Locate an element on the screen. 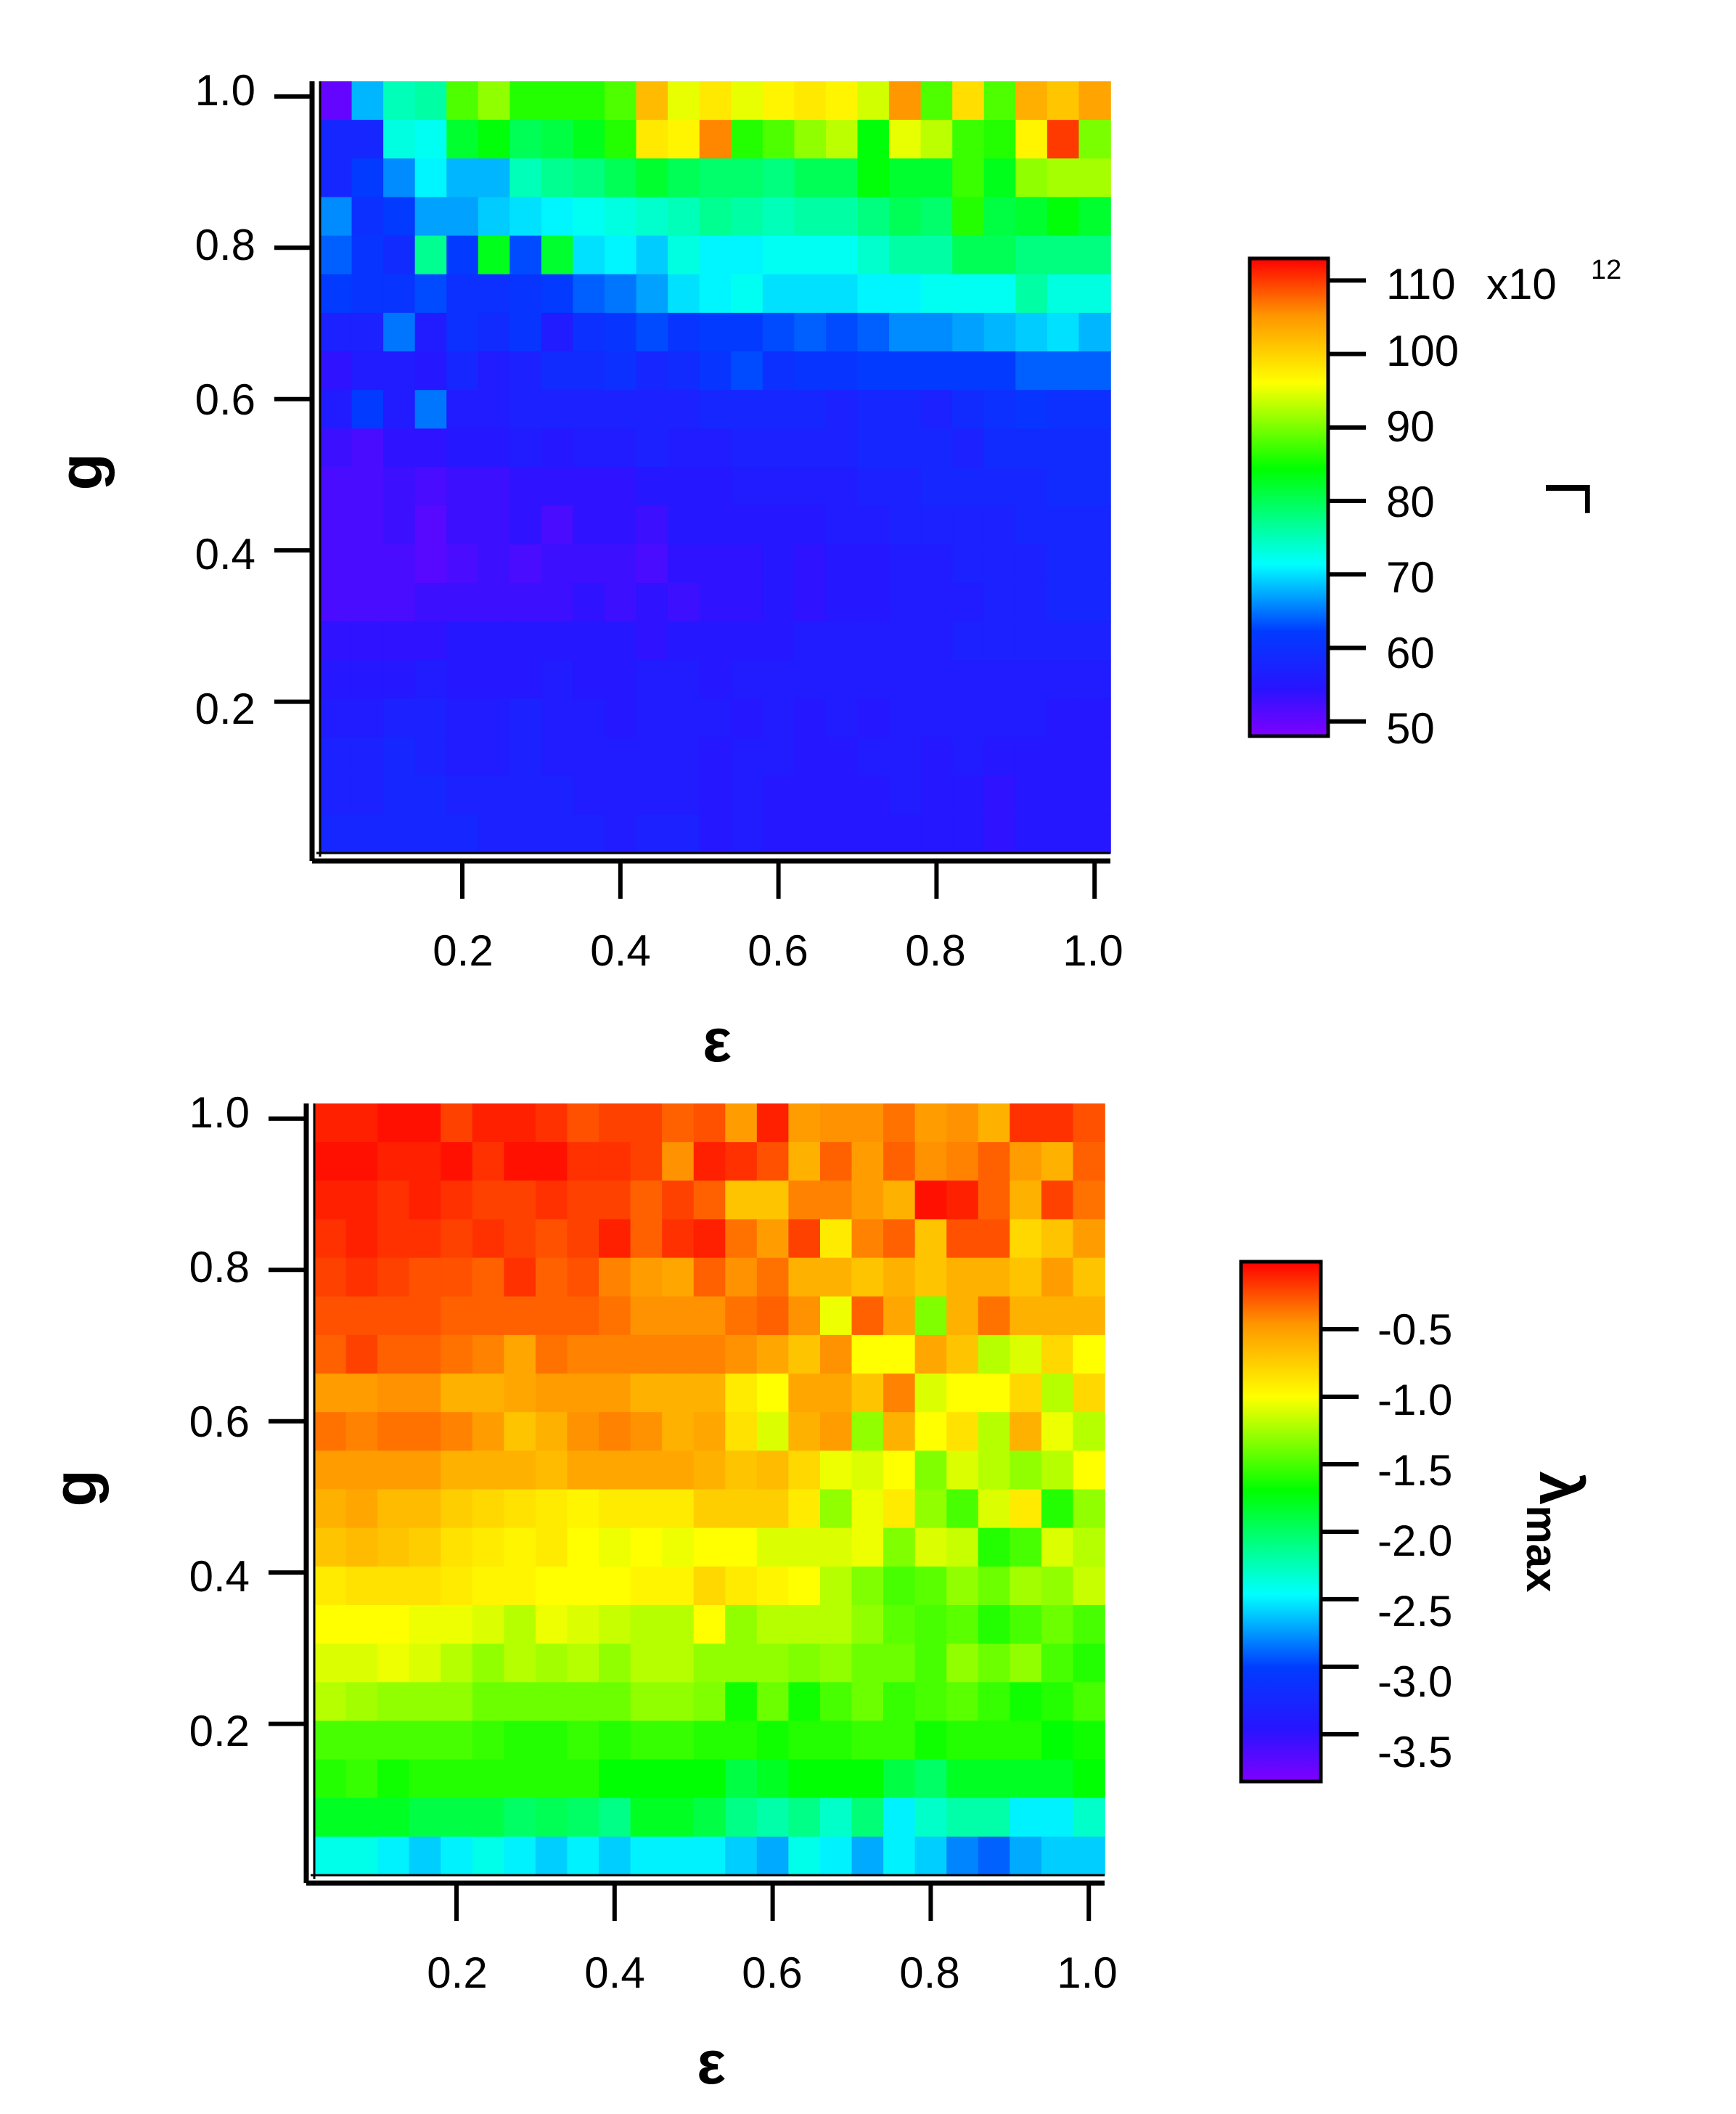 This screenshot has width=1736, height=2114. lambda-ytick-label: 0.8 is located at coordinates (219, 1267).